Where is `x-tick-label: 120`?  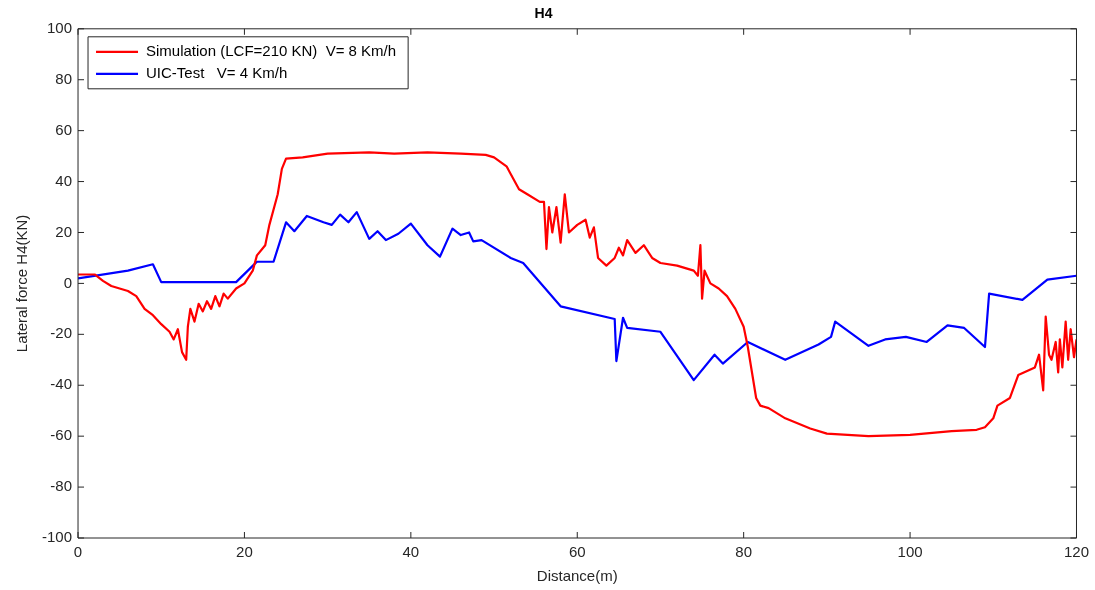 x-tick-label: 120 is located at coordinates (1076, 552).